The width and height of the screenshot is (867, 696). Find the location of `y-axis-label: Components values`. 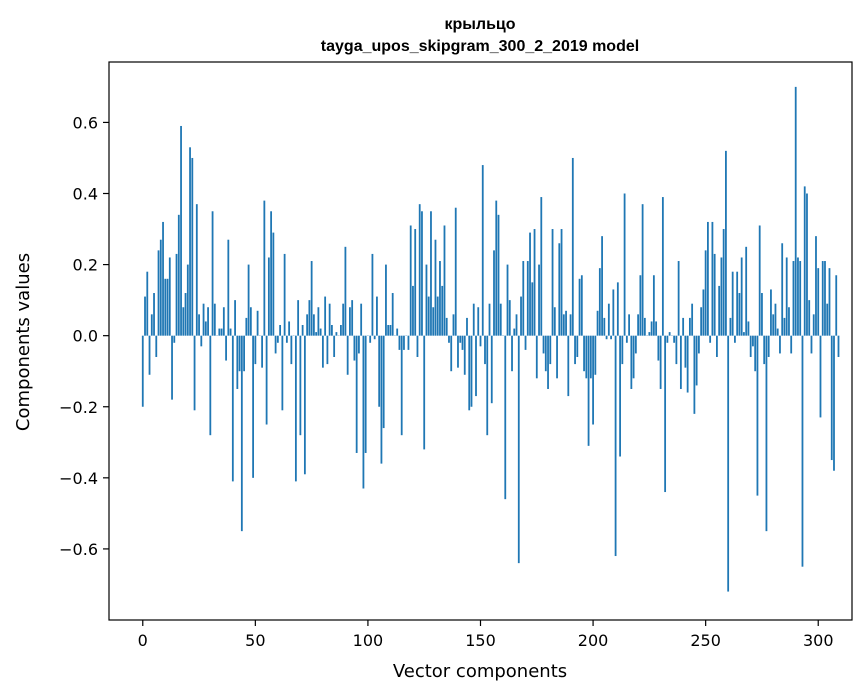

y-axis-label: Components values is located at coordinates (23, 342).